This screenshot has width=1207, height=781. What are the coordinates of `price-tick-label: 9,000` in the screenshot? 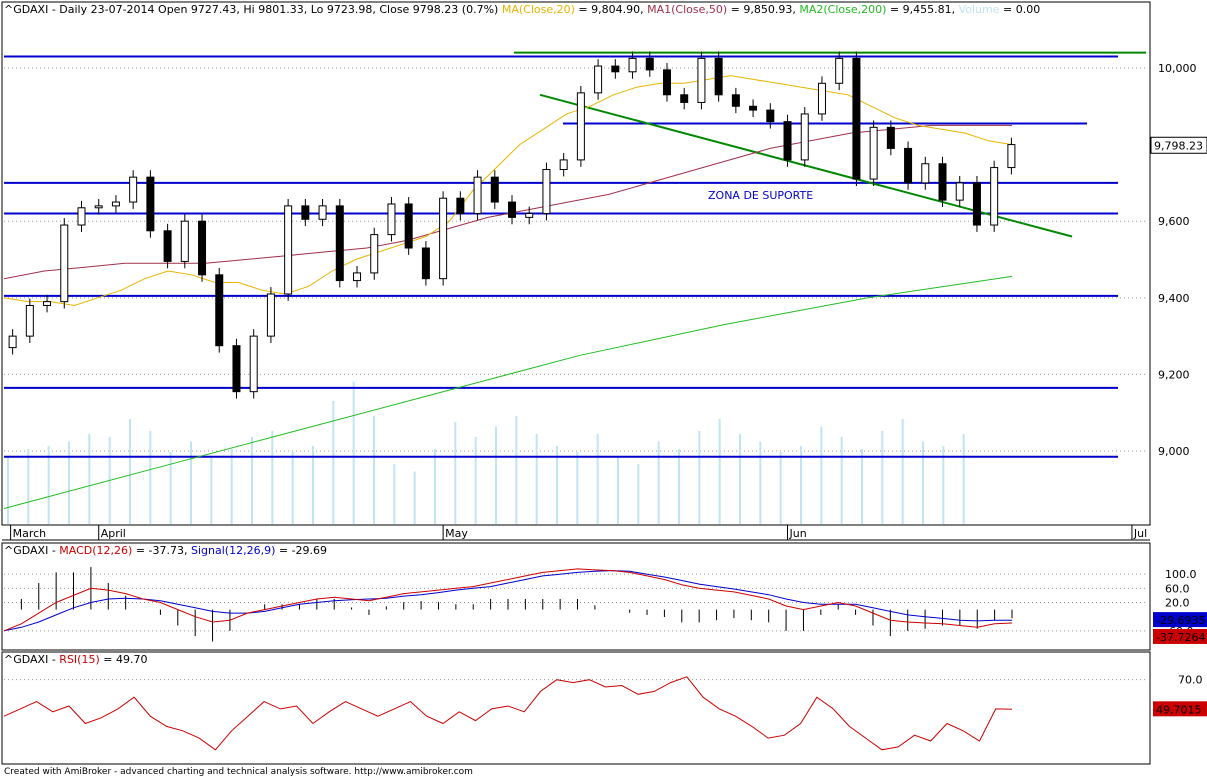 It's located at (1174, 451).